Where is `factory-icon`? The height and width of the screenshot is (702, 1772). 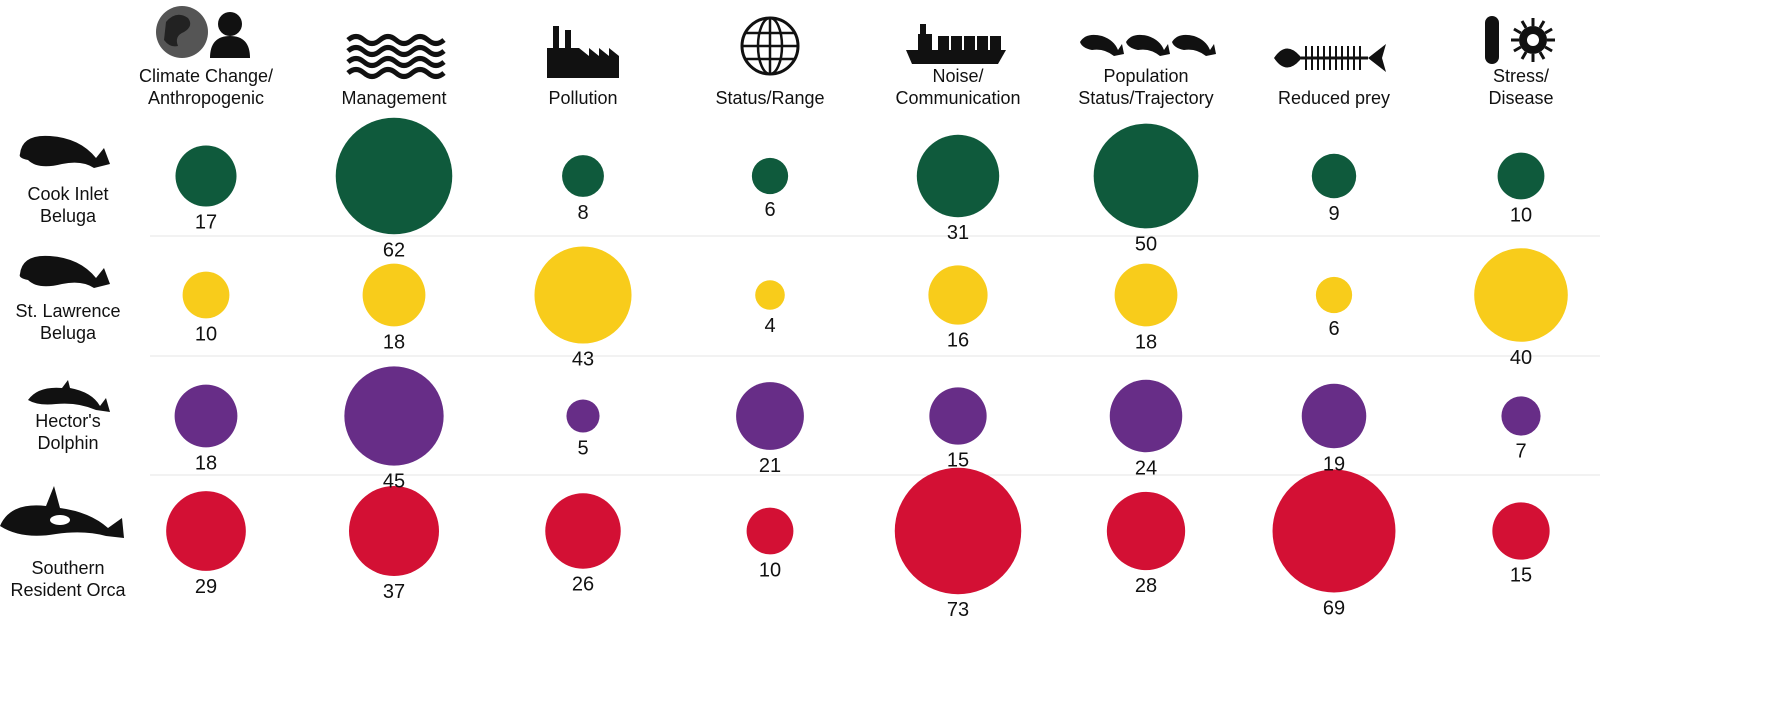
factory-icon is located at coordinates (583, 52).